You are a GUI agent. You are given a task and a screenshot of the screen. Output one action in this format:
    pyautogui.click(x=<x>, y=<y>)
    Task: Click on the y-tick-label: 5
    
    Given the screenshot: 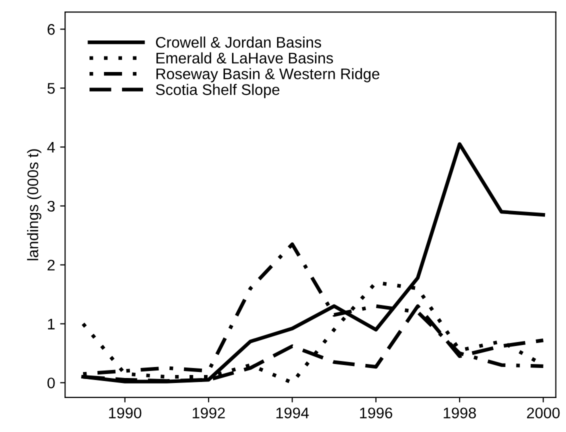 What is the action you would take?
    pyautogui.click(x=51, y=88)
    